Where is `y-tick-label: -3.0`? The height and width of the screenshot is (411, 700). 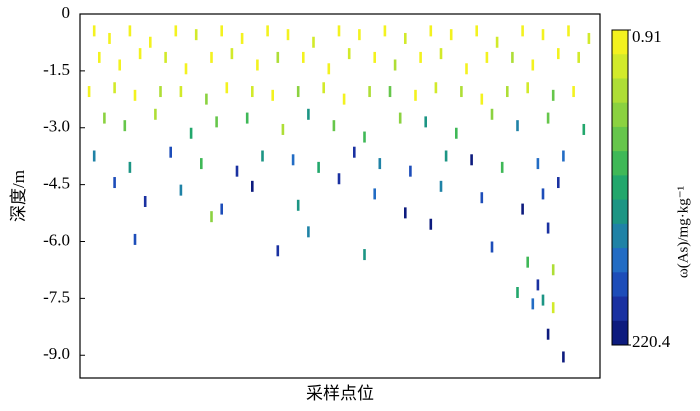
y-tick-label: -3.0 is located at coordinates (56, 126).